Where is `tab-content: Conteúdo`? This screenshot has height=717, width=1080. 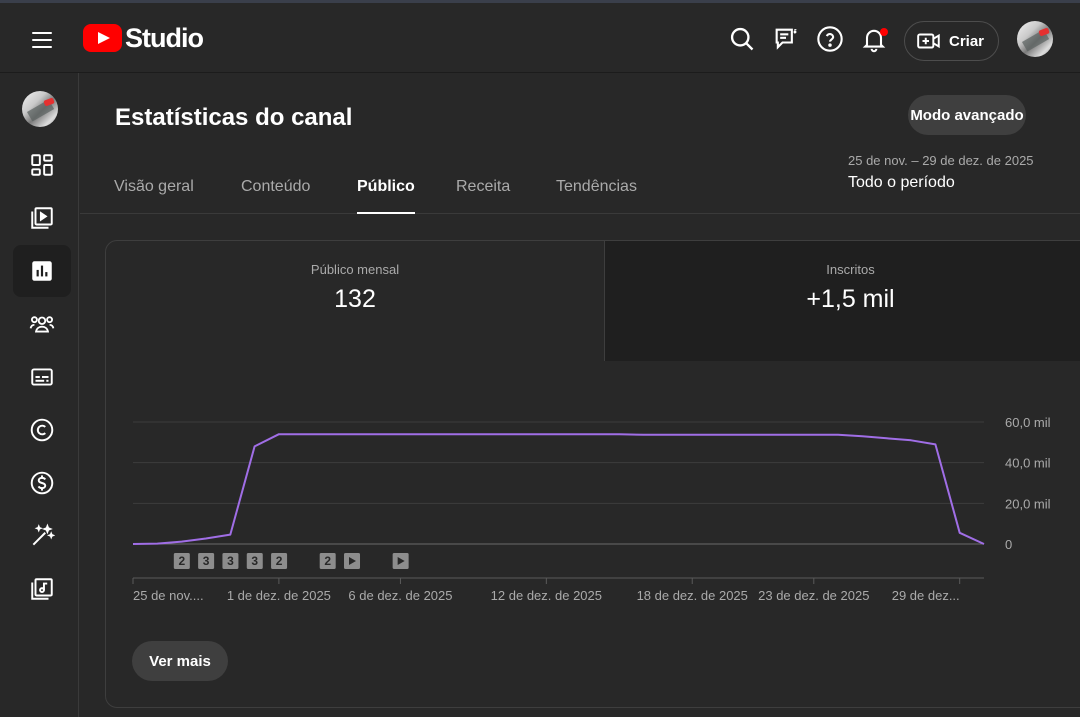
tab-content: Conteúdo is located at coordinates (276, 186).